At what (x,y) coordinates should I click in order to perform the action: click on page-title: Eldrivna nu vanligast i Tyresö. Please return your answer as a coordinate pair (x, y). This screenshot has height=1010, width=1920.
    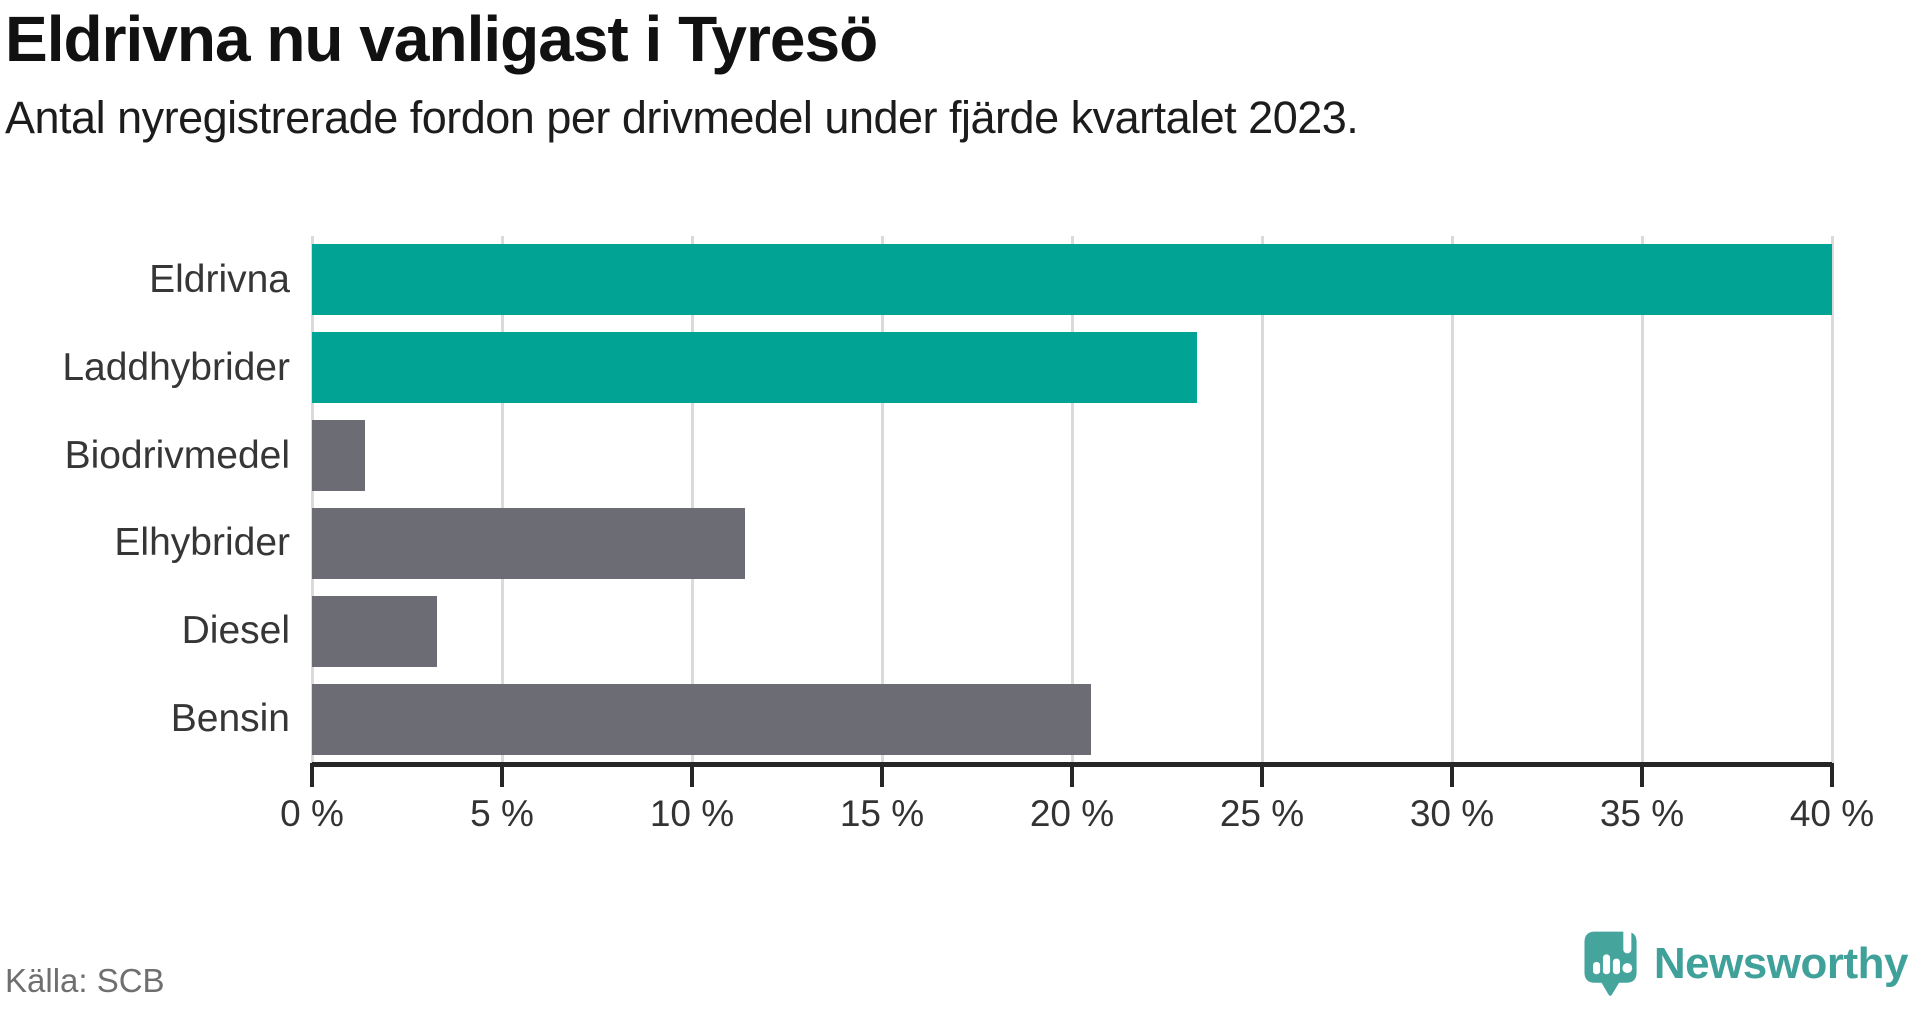
    Looking at the image, I should click on (441, 39).